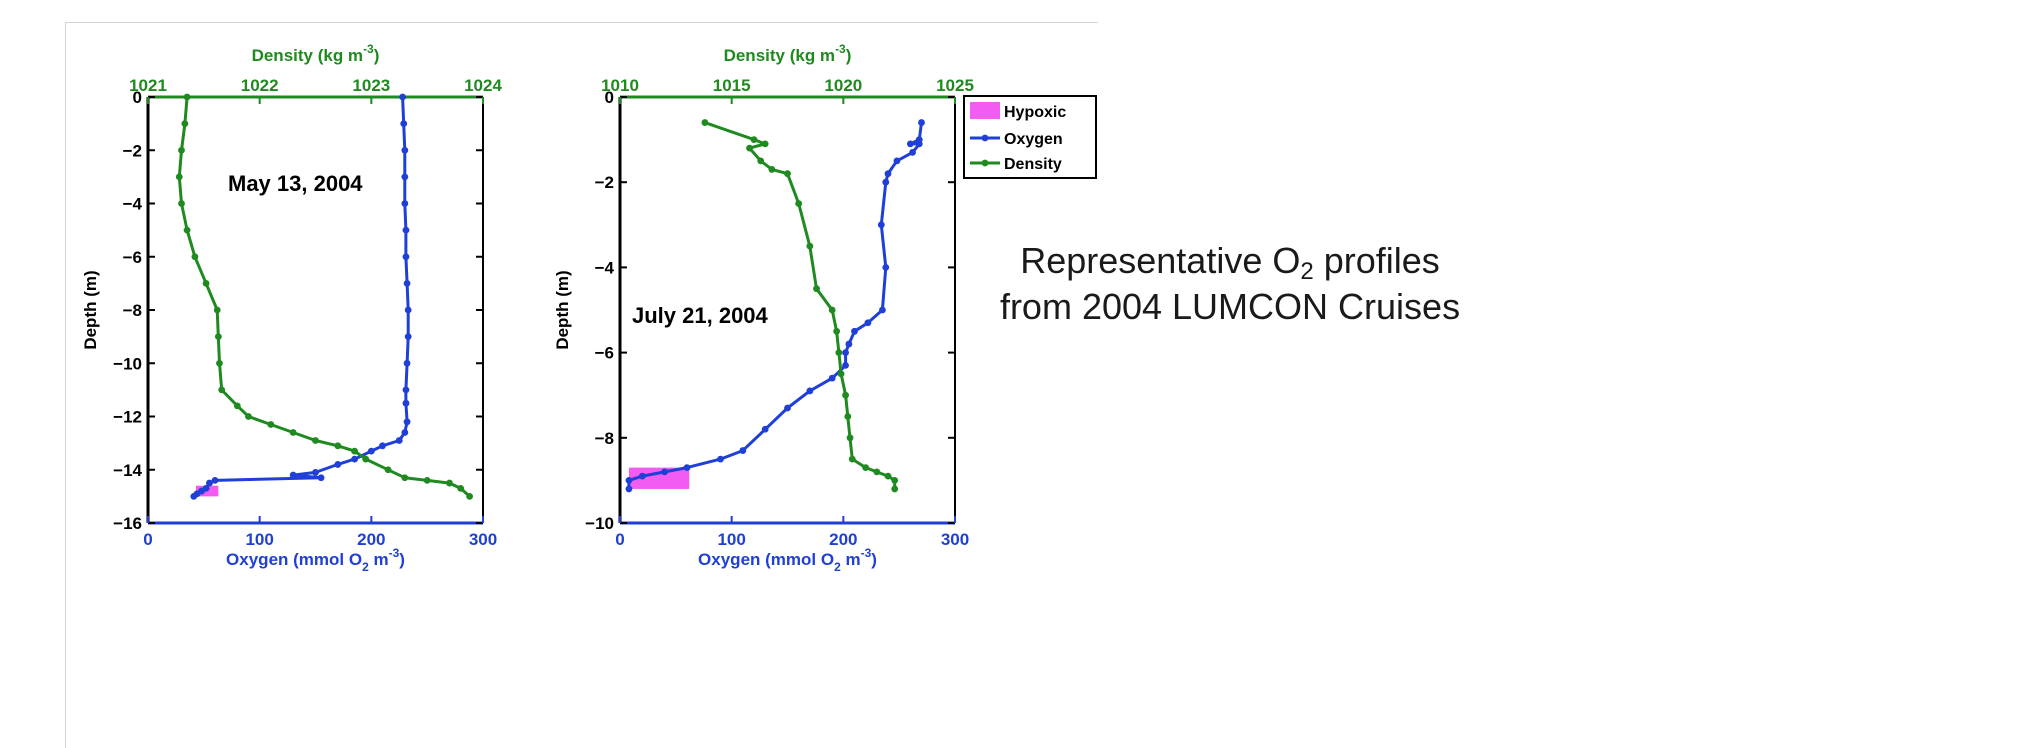  I want to click on panel-1-x-bottom-label: Oxygen (mmol O2 m-3), so click(315, 560).